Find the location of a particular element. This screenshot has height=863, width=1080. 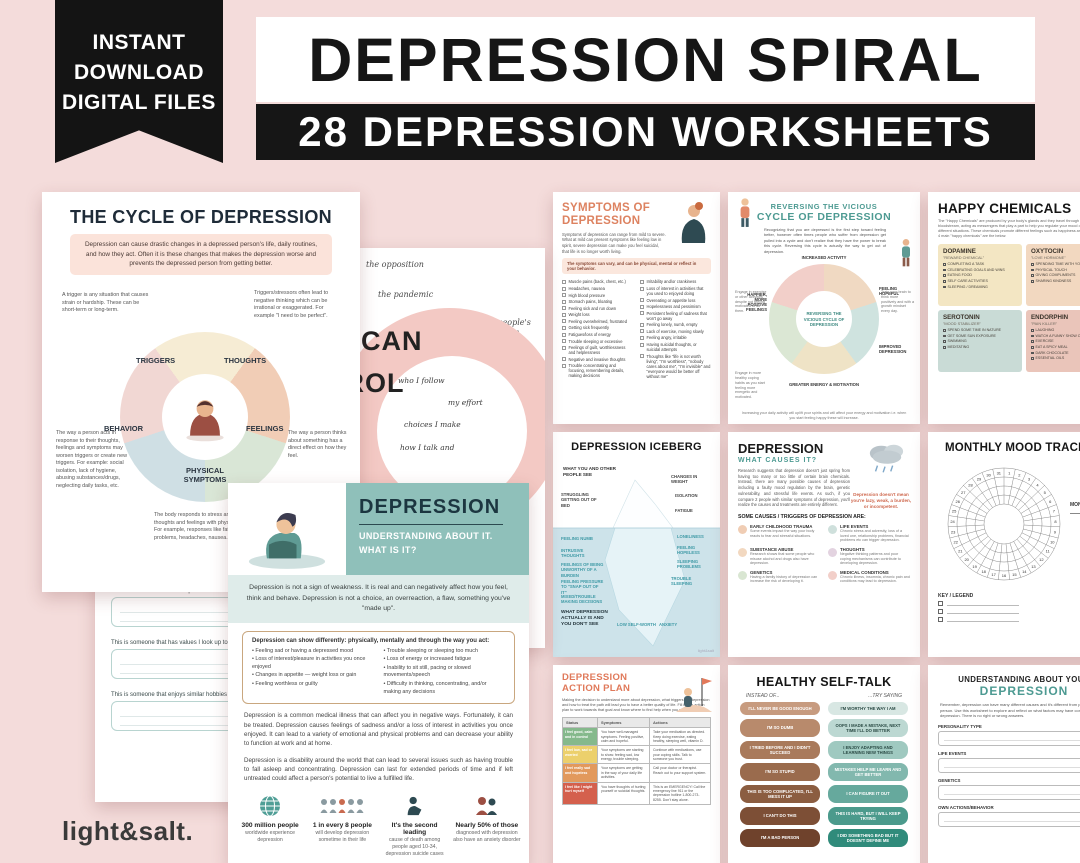

cycle-label-feelings: FEELINGS is located at coordinates (265, 428).